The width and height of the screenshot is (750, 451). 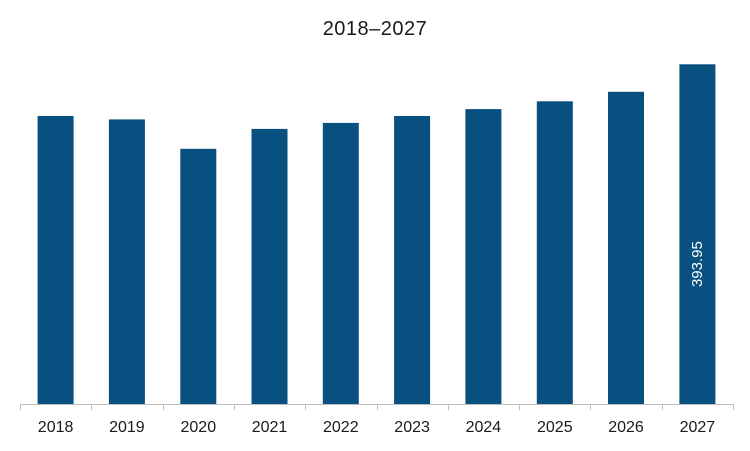 What do you see at coordinates (55, 260) in the screenshot?
I see `bar-2018` at bounding box center [55, 260].